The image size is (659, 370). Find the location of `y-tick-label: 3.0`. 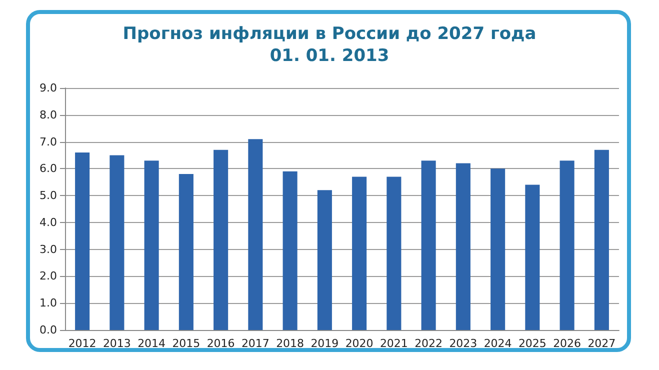

y-tick-label: 3.0 is located at coordinates (48, 249).